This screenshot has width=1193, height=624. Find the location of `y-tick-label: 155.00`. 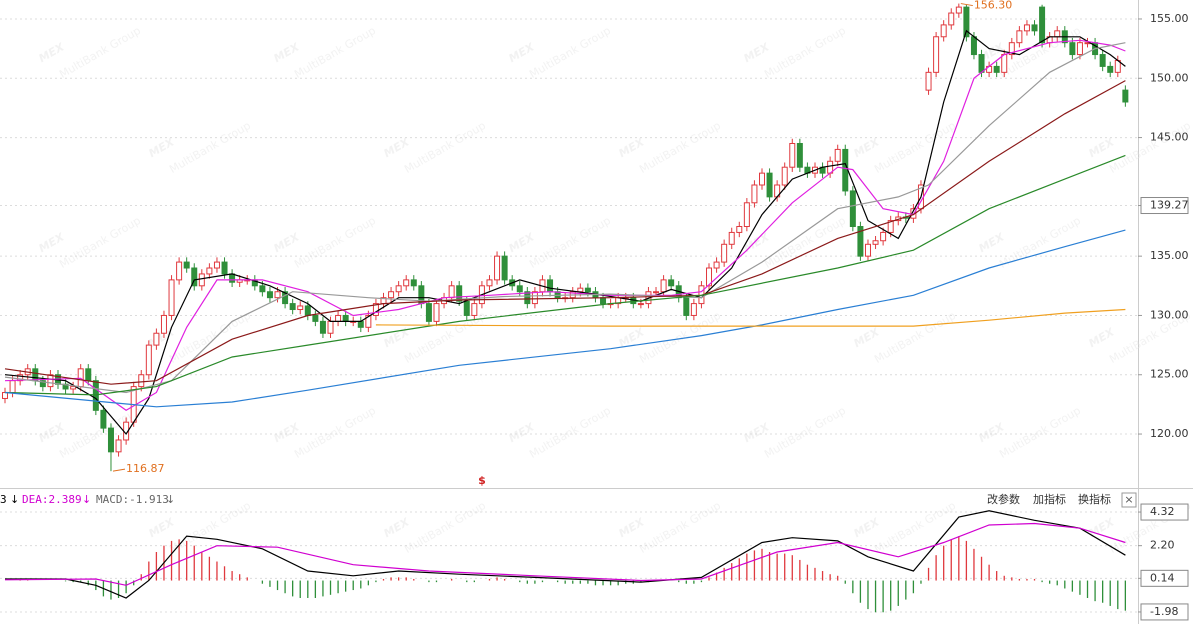

y-tick-label: 155.00 is located at coordinates (1169, 18).